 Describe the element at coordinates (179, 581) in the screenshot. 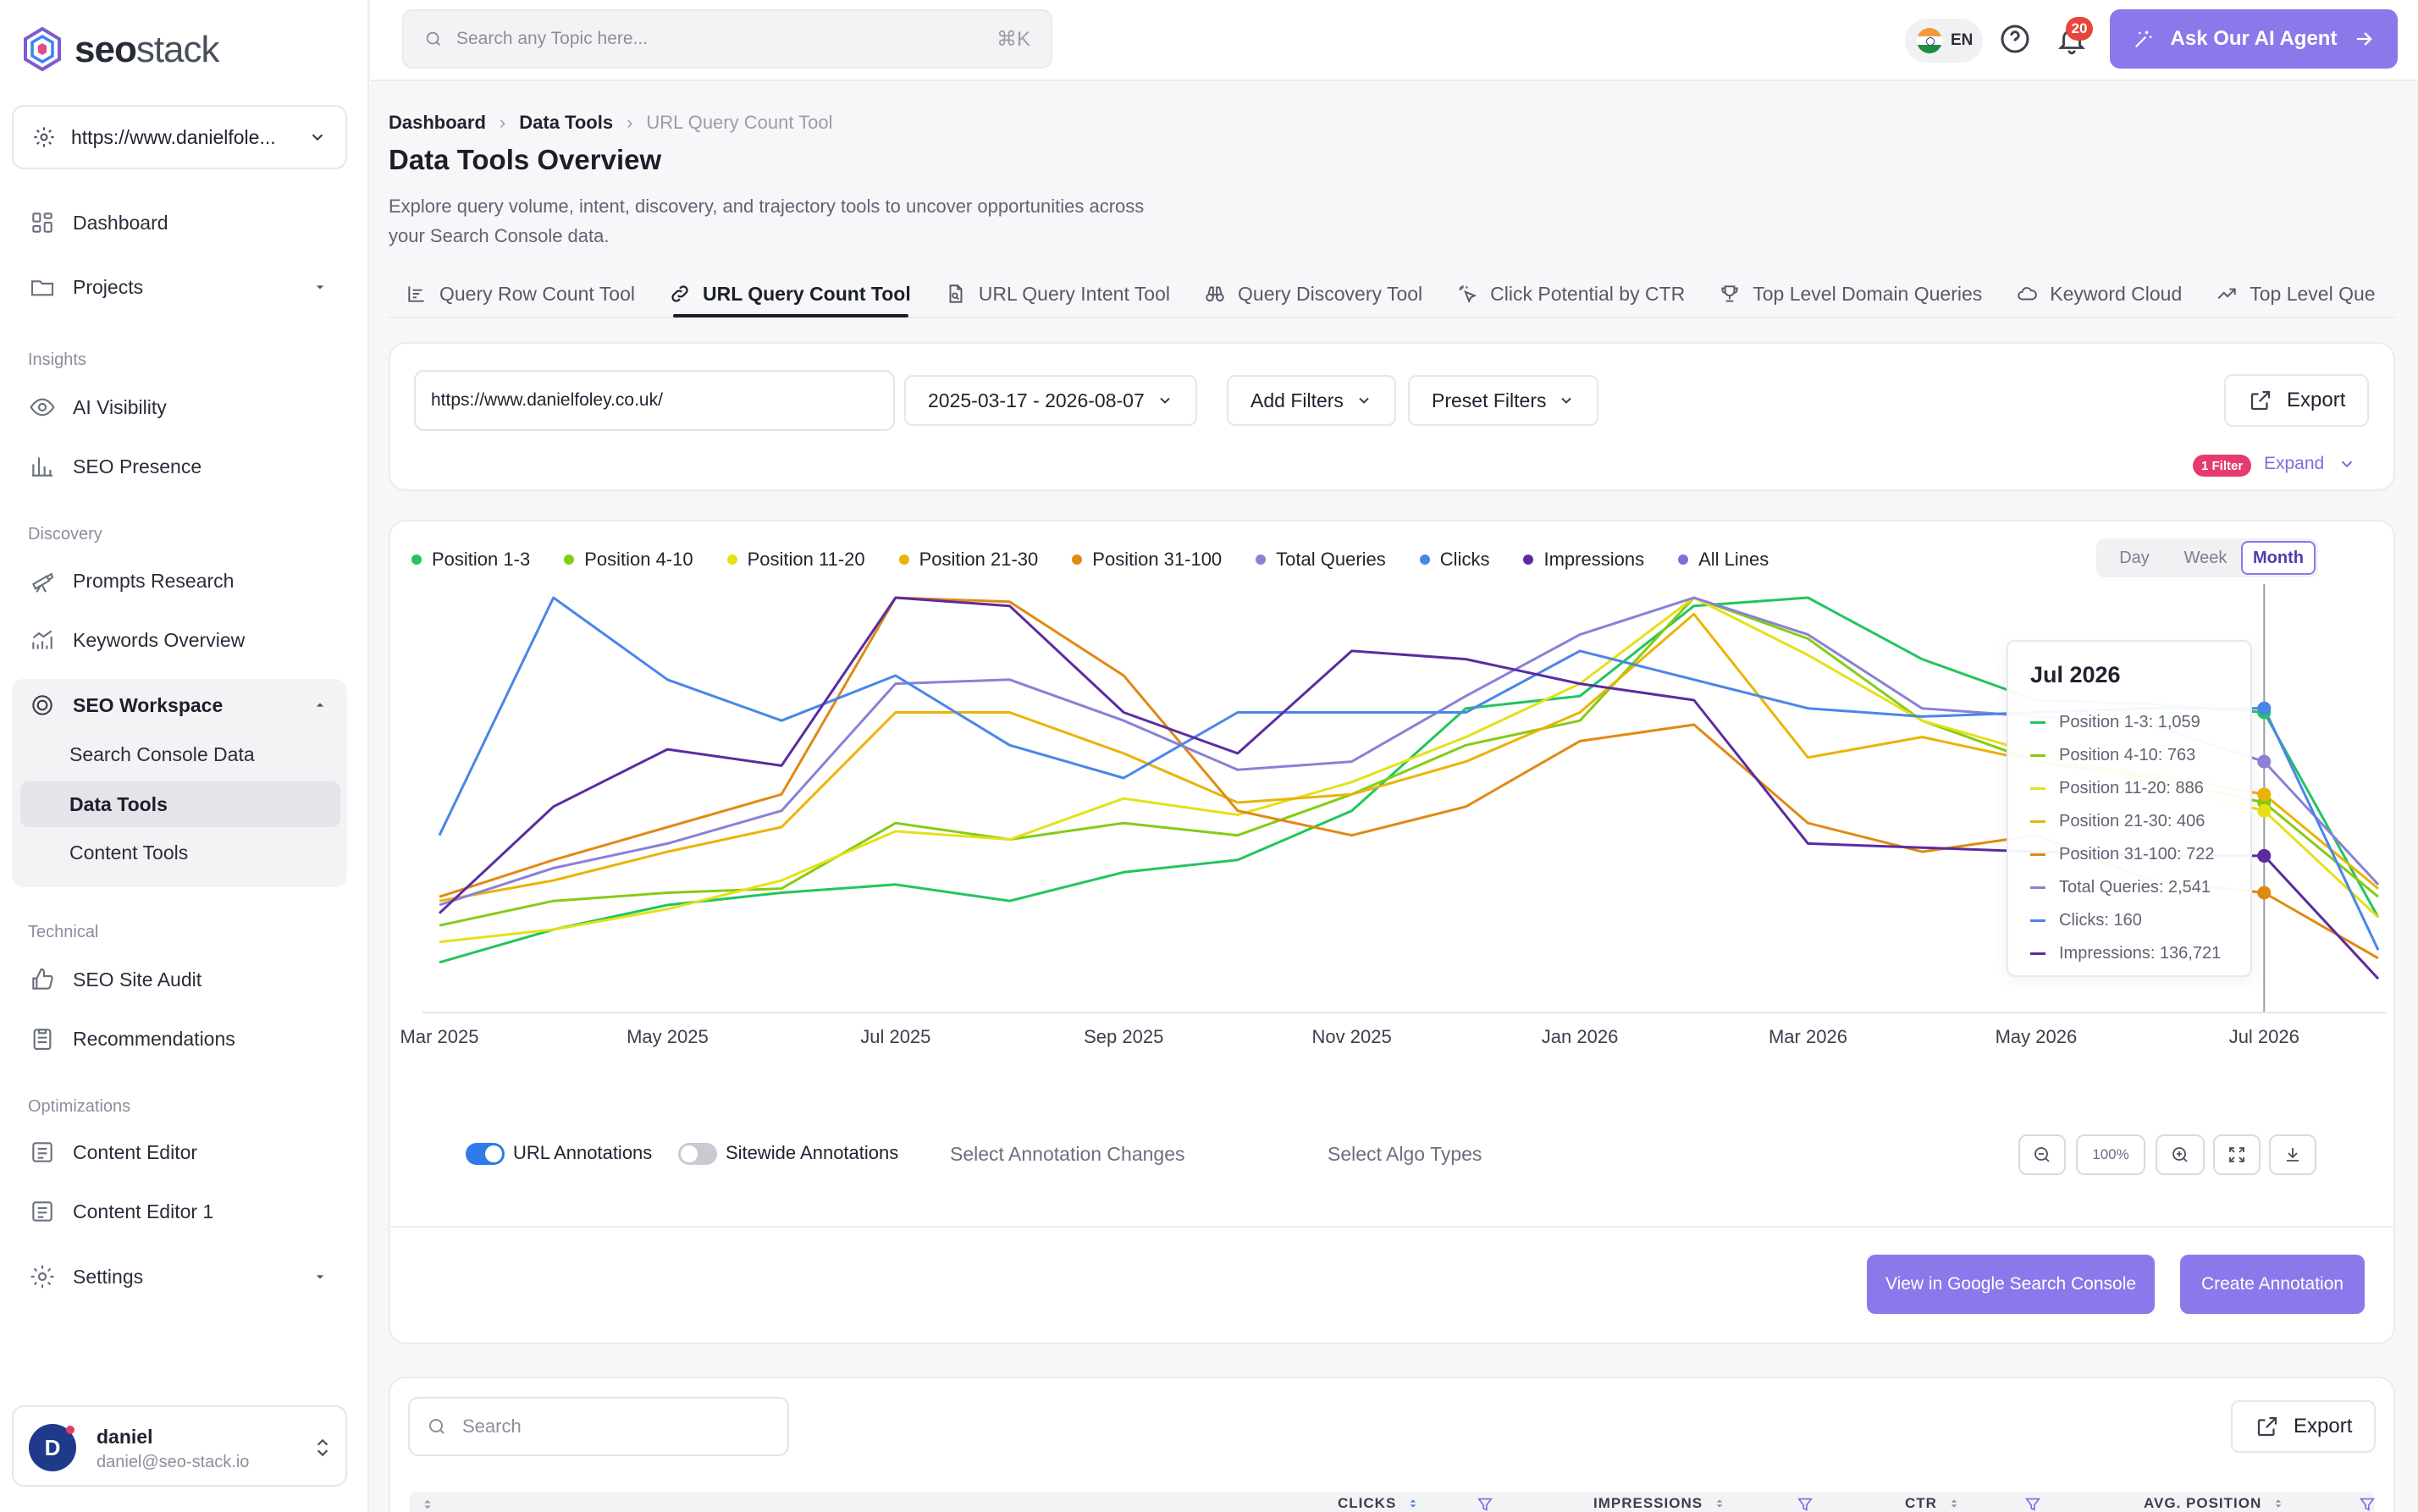

I see `sidebar-item-prompts-research: Prompts Research` at that location.